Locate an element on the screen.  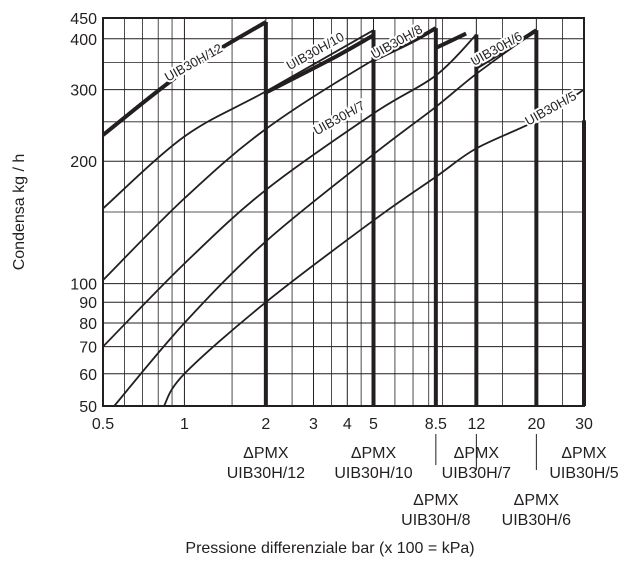
x-tick-label: 3 is located at coordinates (313, 424).